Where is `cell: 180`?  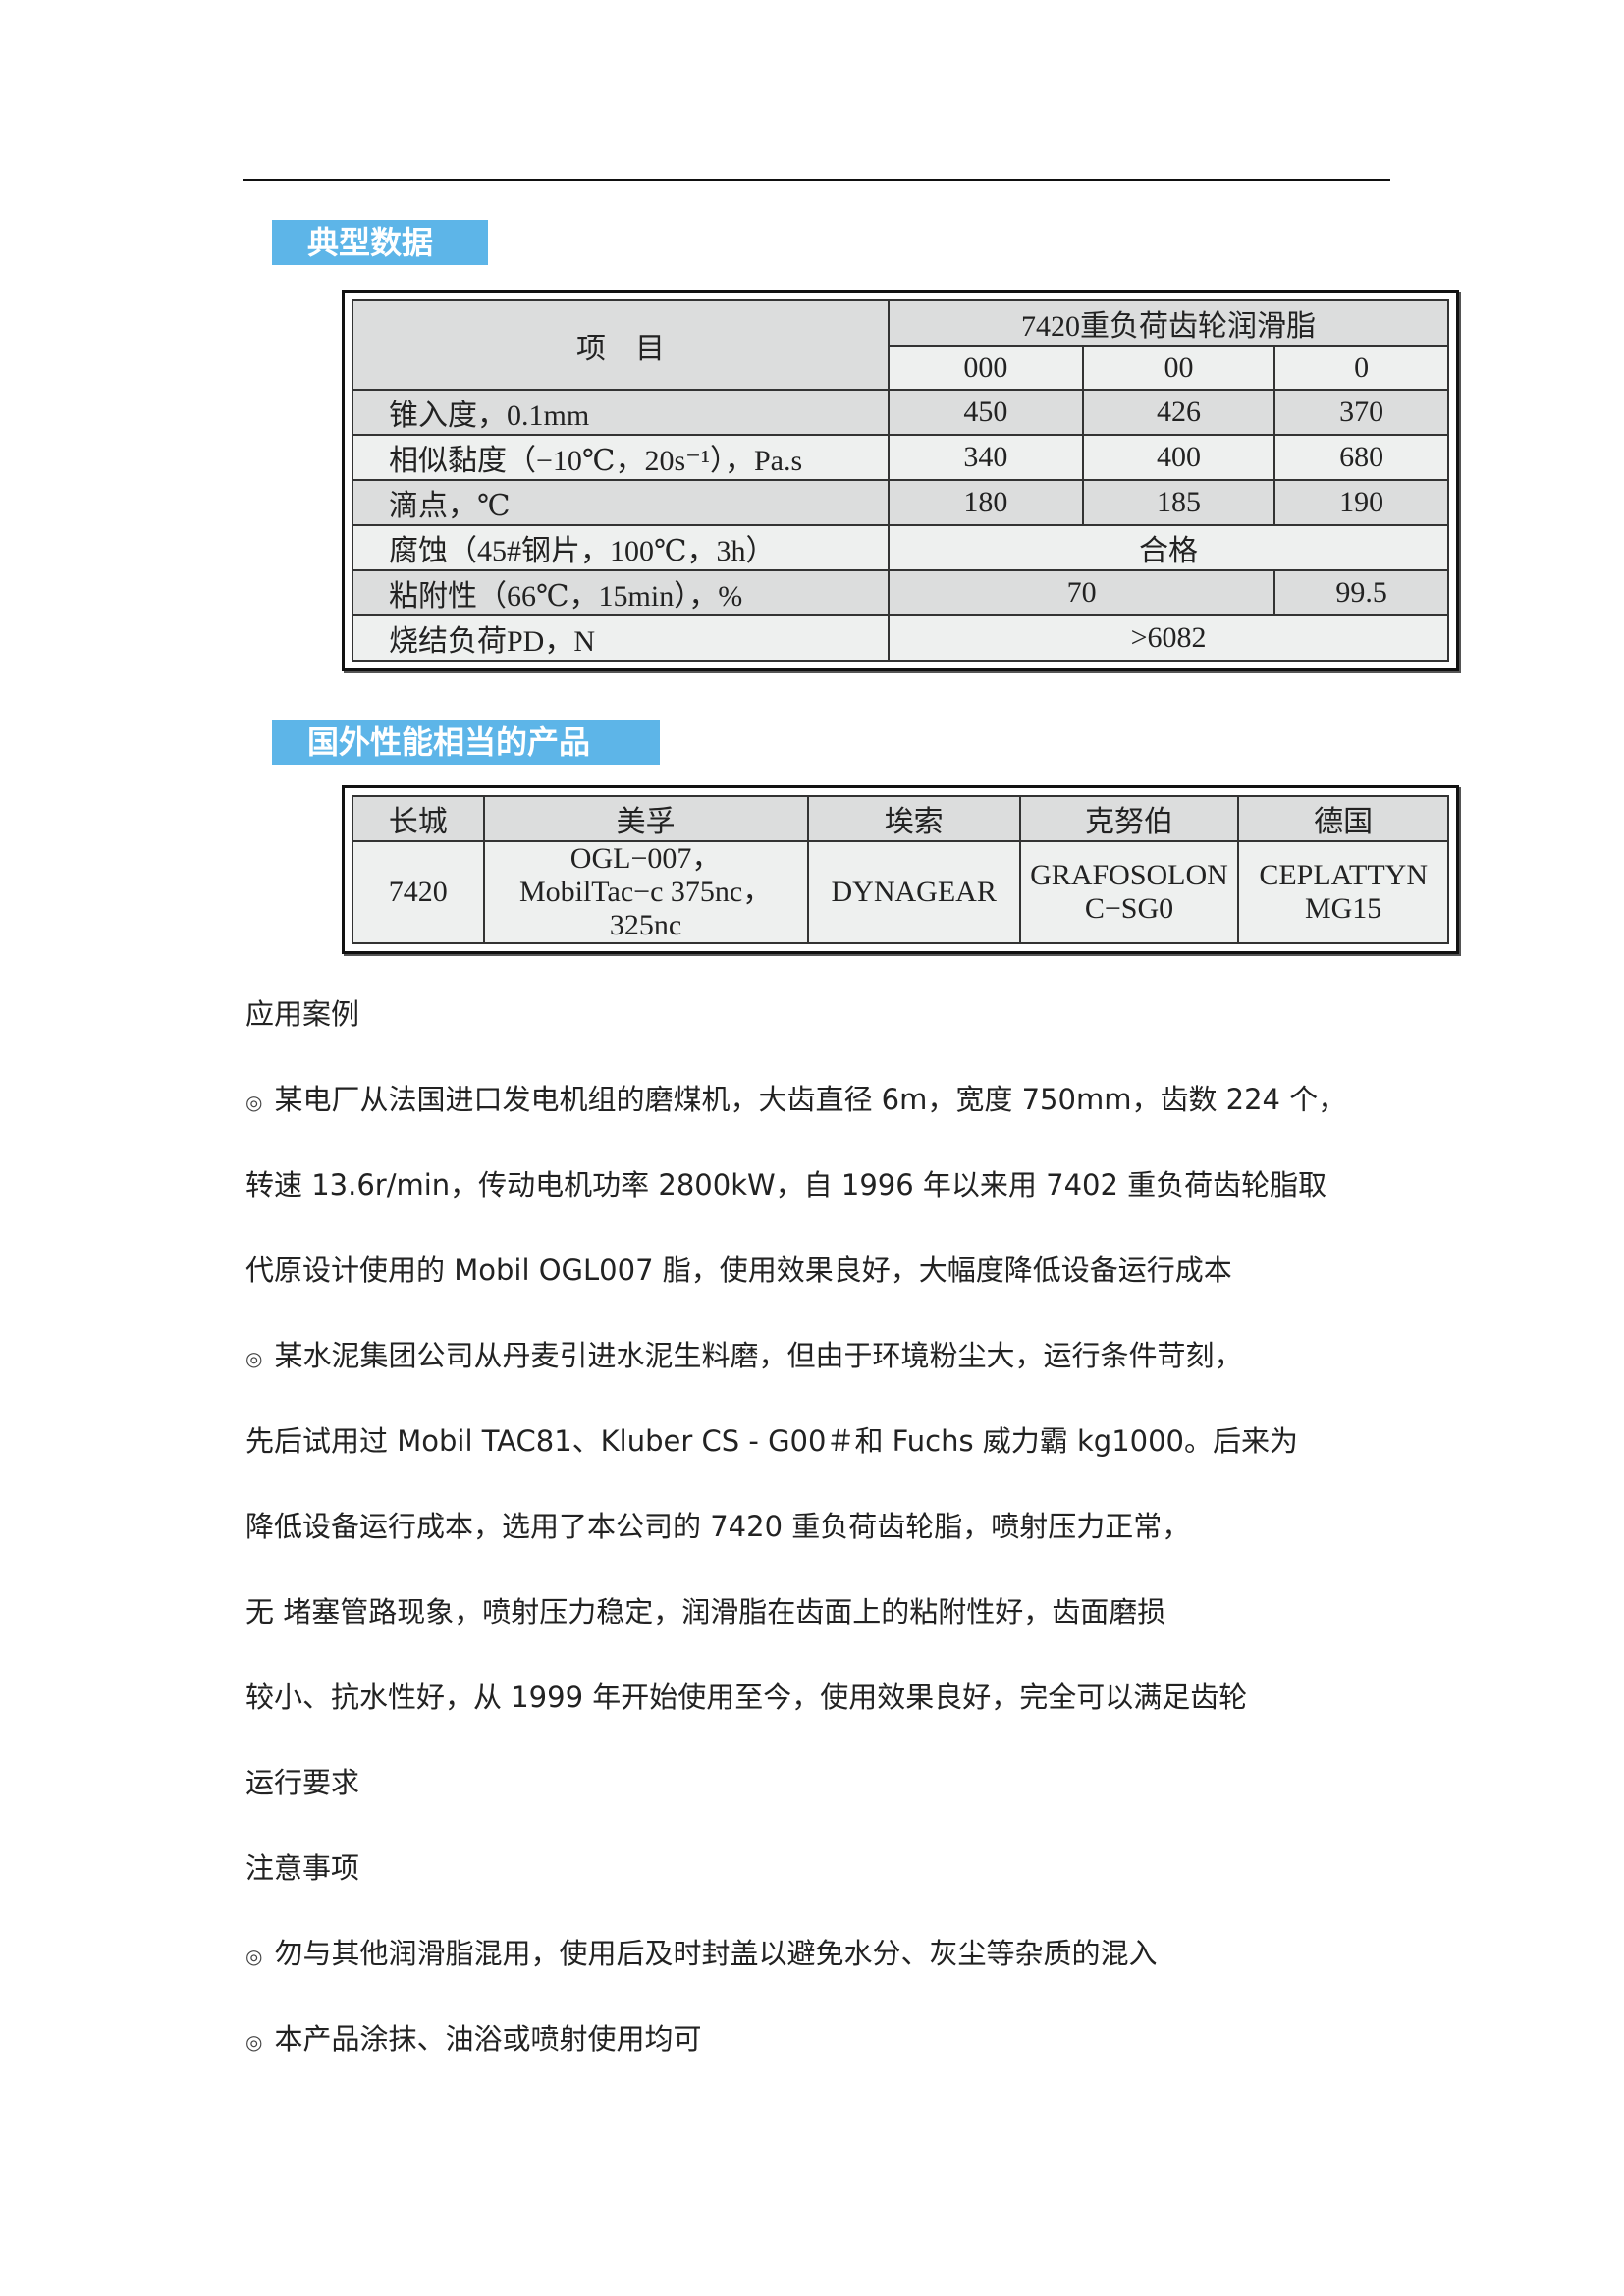 cell: 180 is located at coordinates (986, 502).